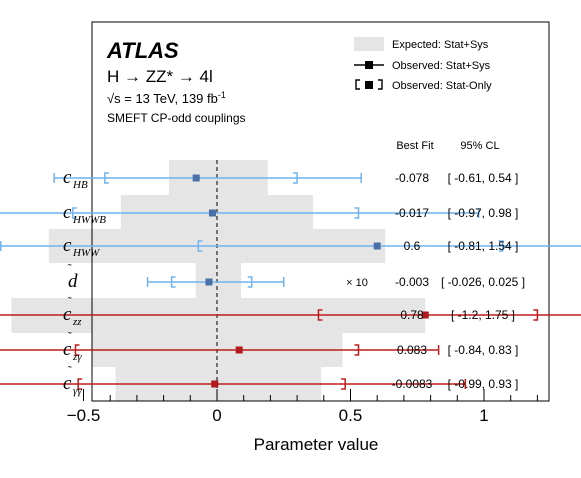 The height and width of the screenshot is (478, 581). I want to click on expected-band, so click(218, 280).